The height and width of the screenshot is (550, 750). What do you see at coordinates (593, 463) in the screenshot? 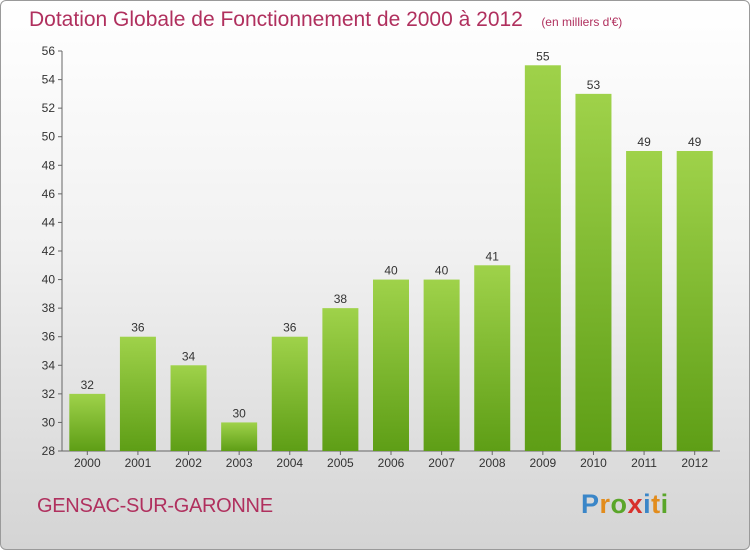
I see `x-tick-label-2010: 2010` at bounding box center [593, 463].